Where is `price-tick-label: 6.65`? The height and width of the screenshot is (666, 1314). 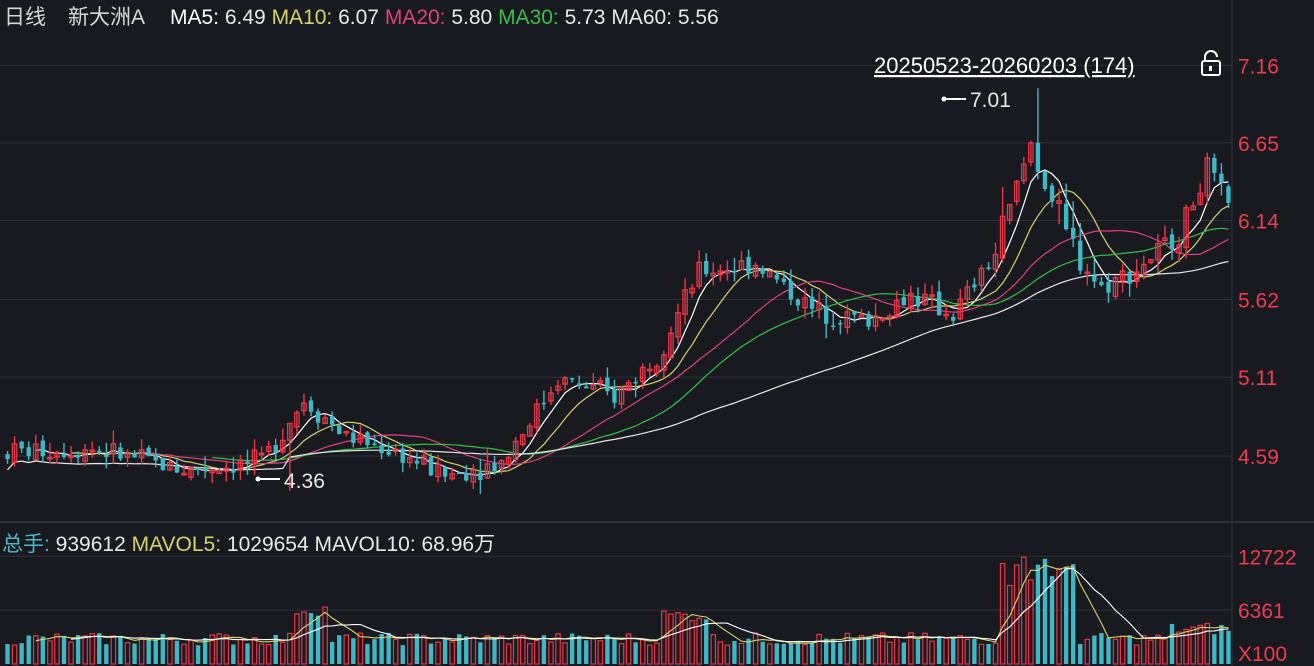 price-tick-label: 6.65 is located at coordinates (1258, 144).